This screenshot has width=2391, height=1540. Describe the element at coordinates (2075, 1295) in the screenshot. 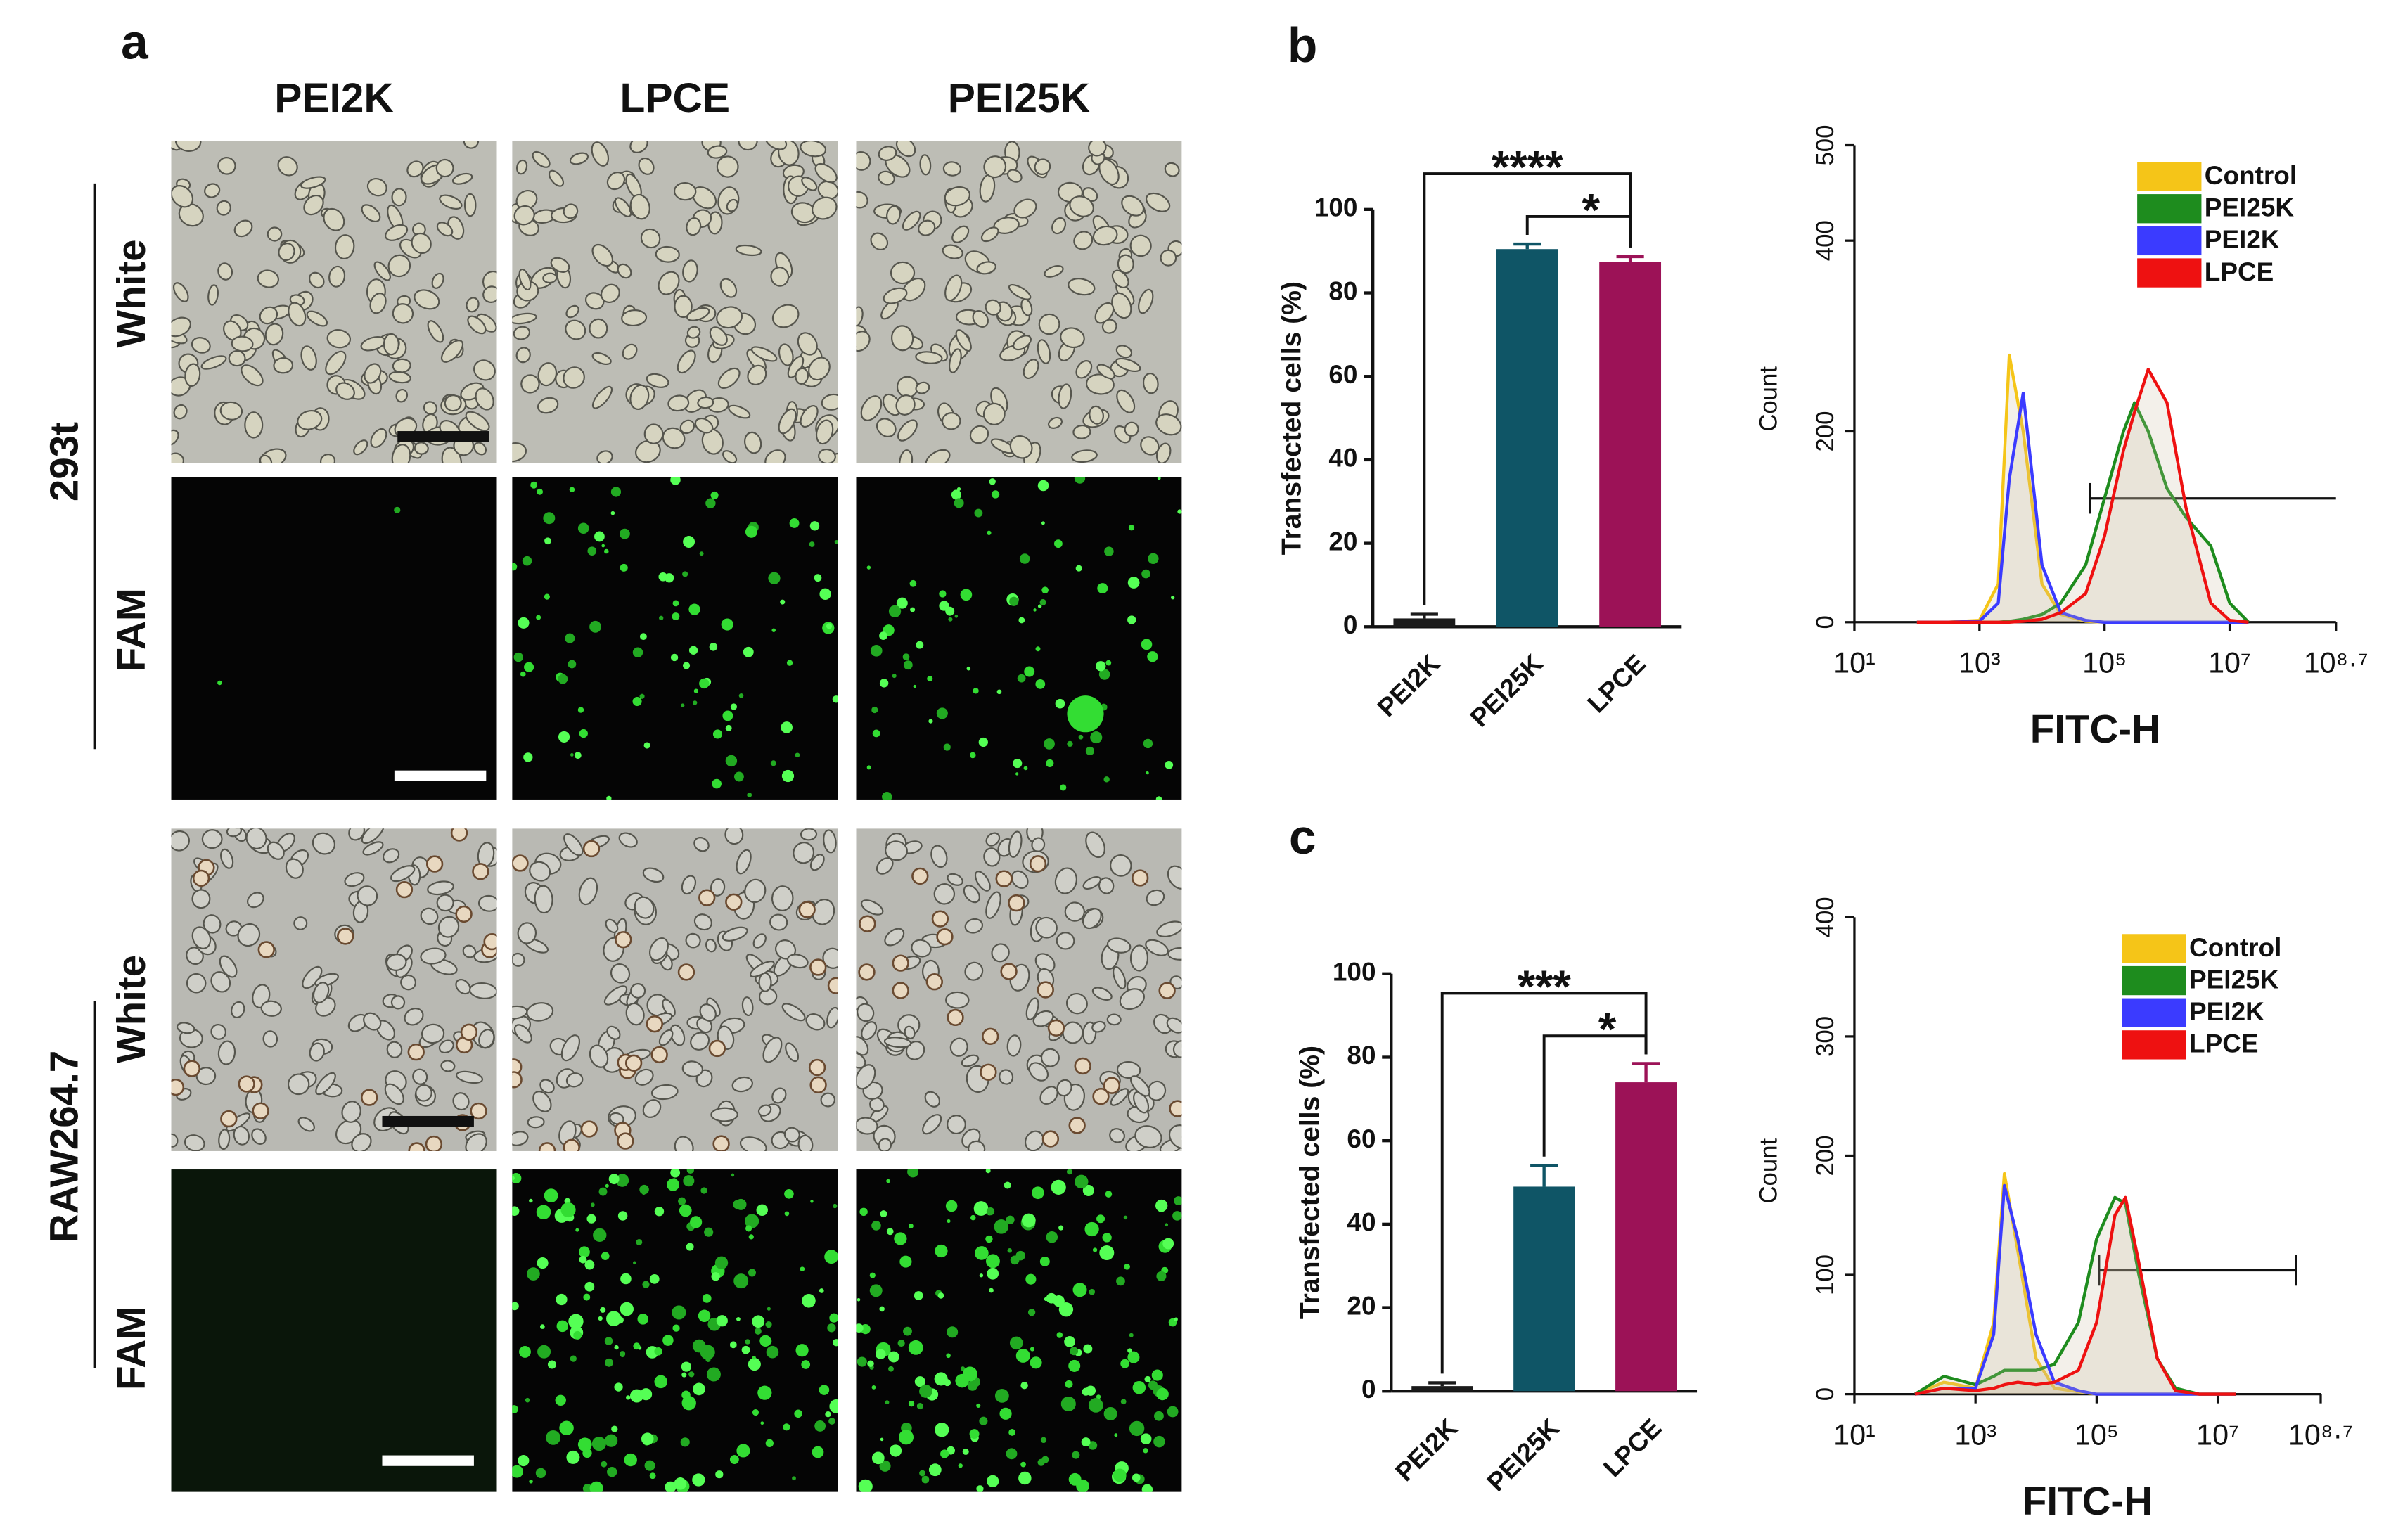

I see `histogram-line` at that location.